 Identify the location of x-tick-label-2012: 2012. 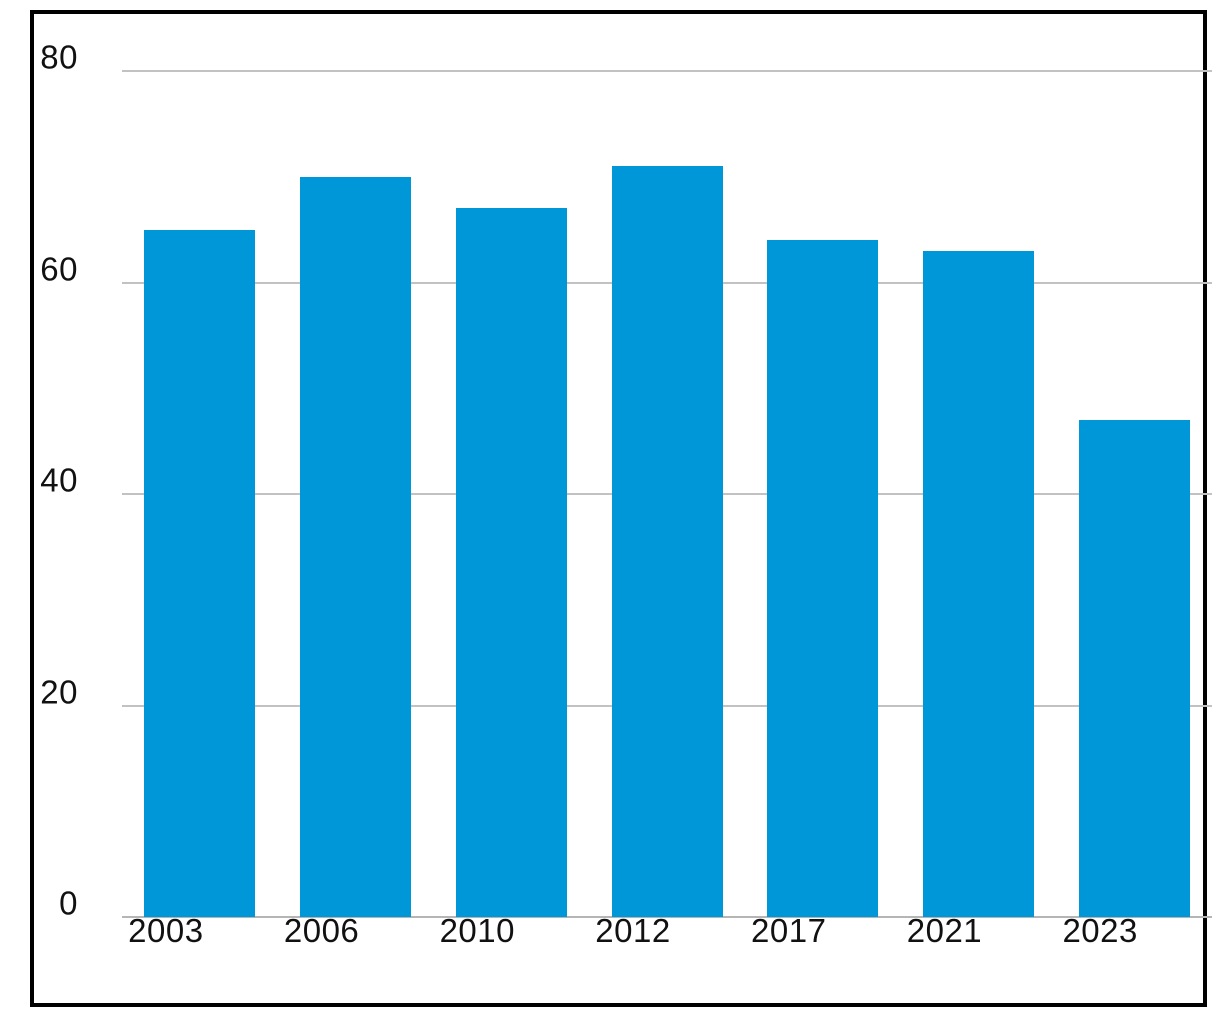
(633, 930).